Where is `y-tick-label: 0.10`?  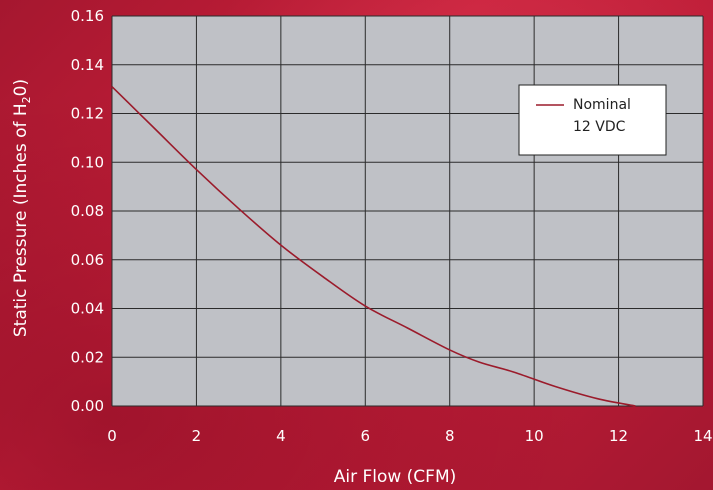 y-tick-label: 0.10 is located at coordinates (87, 162).